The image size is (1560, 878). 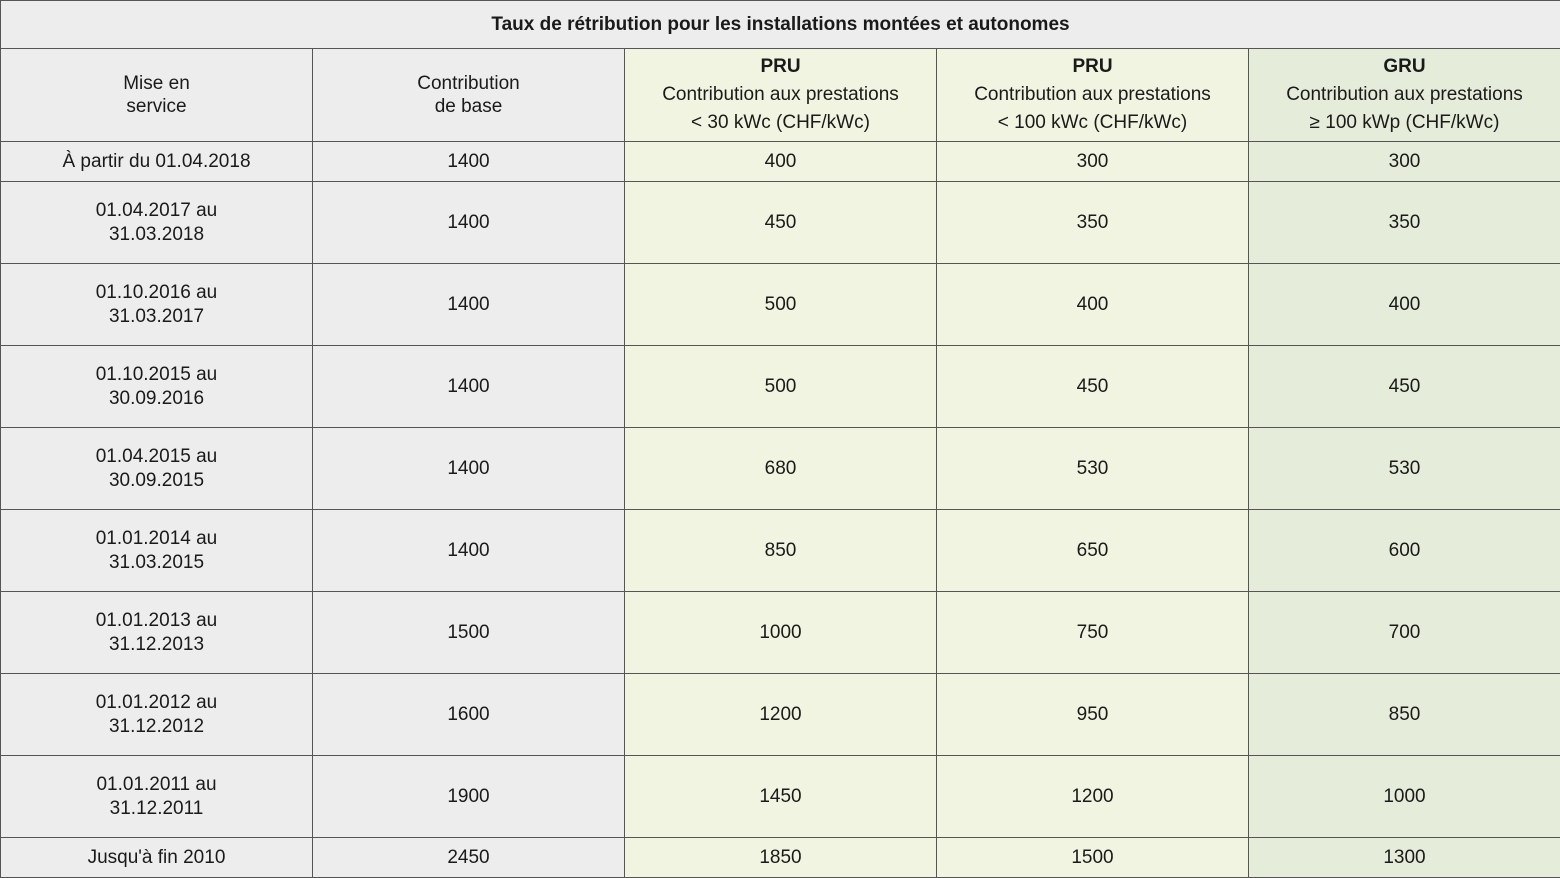 I want to click on header-text-line: service, so click(x=156, y=106).